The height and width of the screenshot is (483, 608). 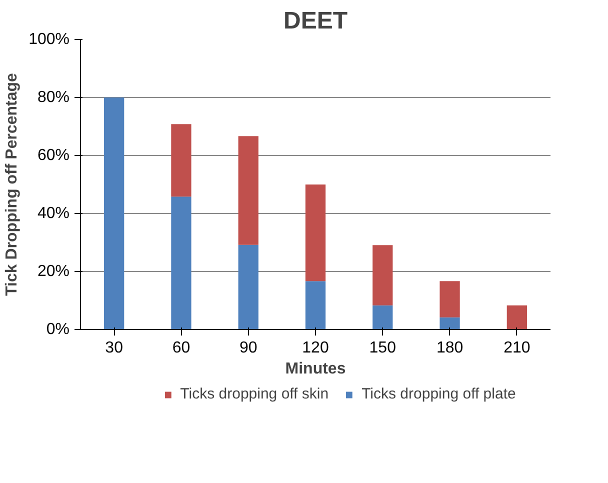 I want to click on x-tick-label: 150, so click(x=382, y=348).